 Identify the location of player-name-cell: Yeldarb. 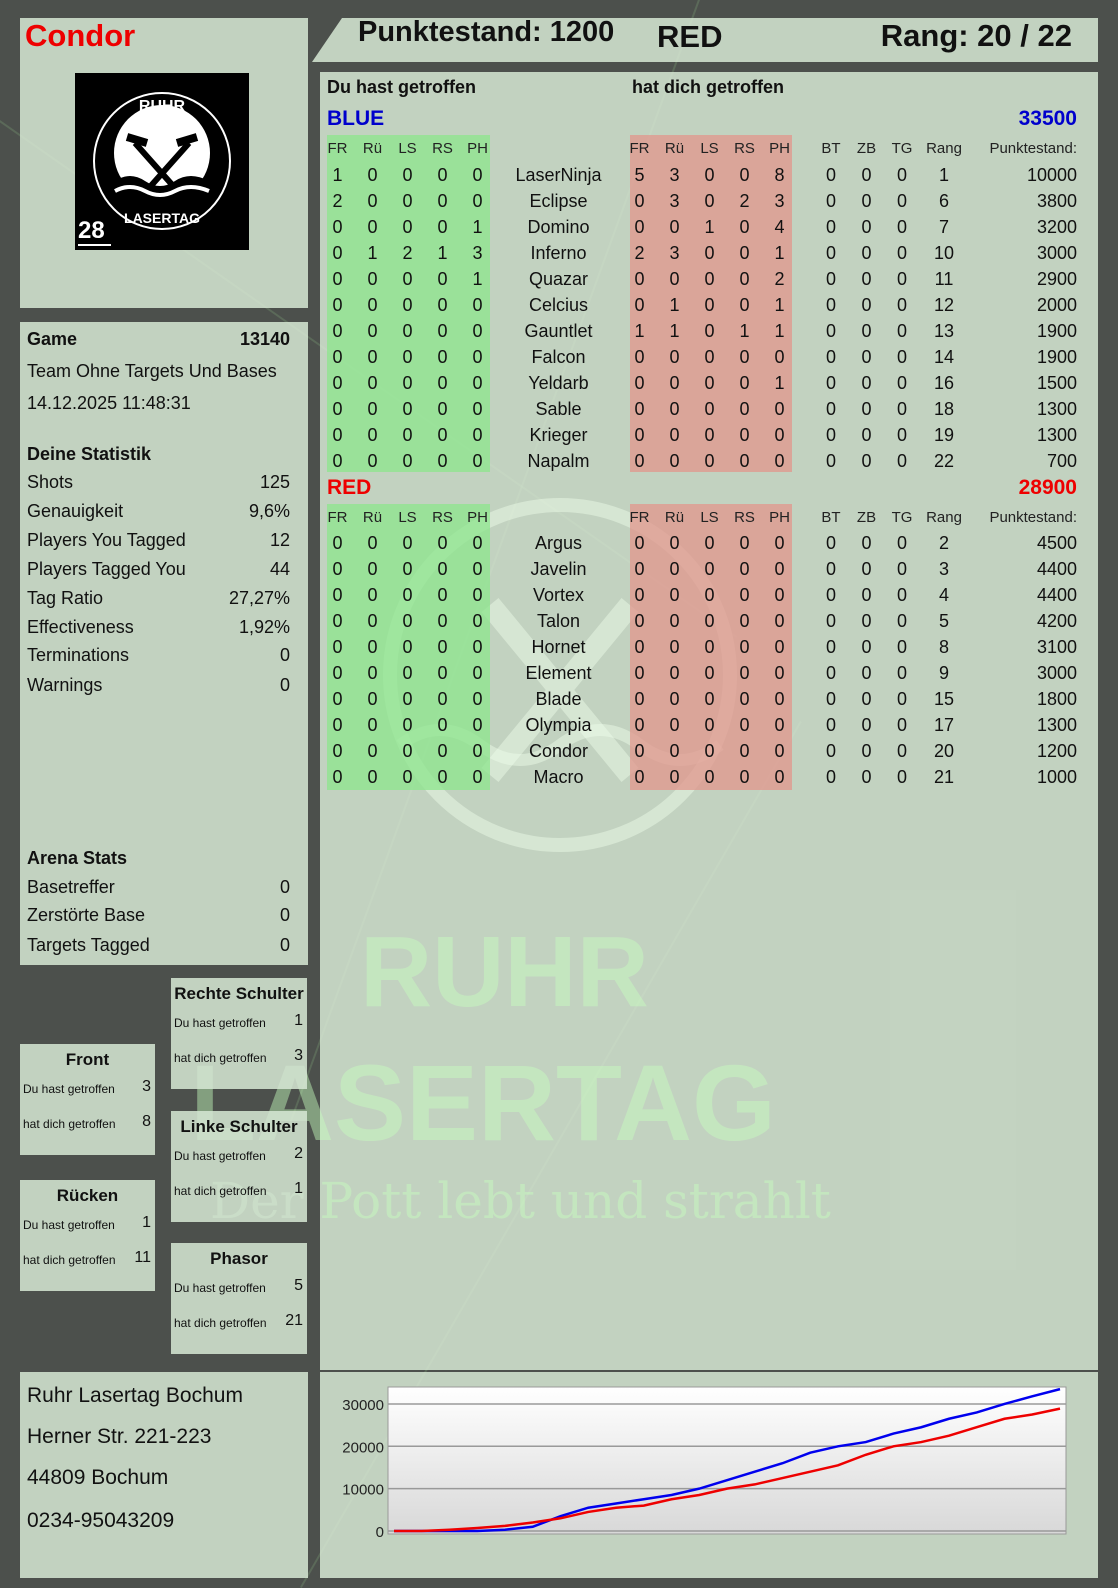
(558, 383).